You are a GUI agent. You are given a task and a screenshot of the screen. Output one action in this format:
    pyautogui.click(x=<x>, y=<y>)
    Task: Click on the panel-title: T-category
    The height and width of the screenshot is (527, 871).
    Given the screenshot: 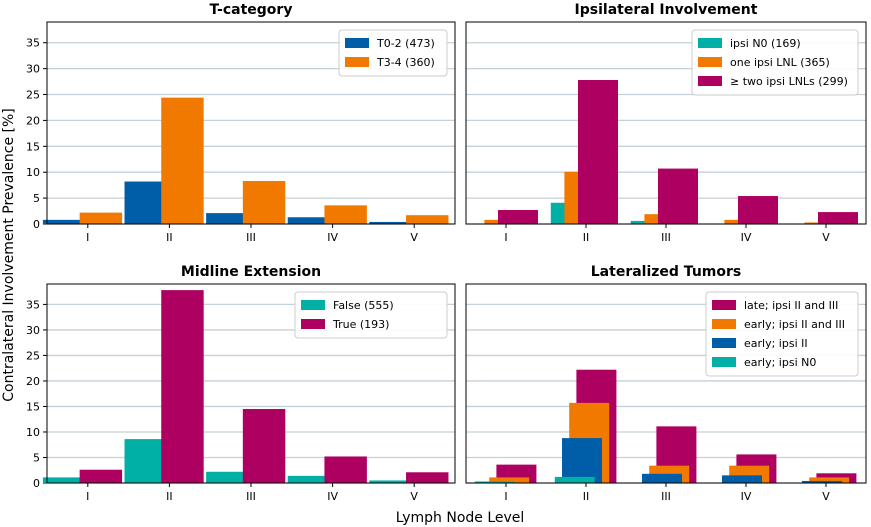 What is the action you would take?
    pyautogui.click(x=251, y=10)
    